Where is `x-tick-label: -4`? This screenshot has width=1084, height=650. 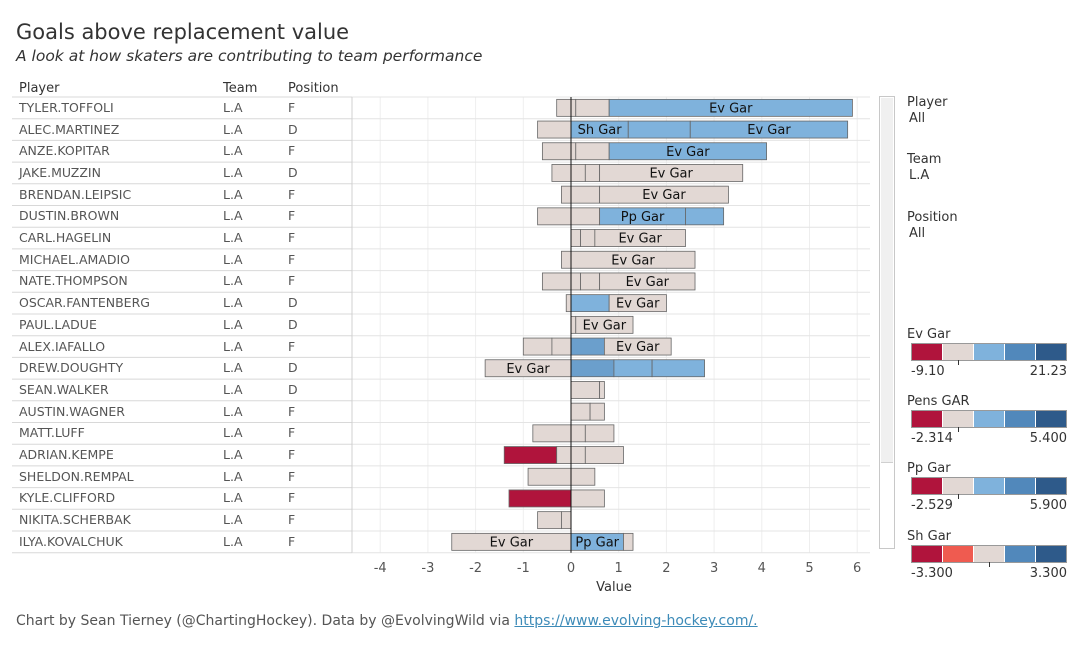
x-tick-label: -4 is located at coordinates (380, 568).